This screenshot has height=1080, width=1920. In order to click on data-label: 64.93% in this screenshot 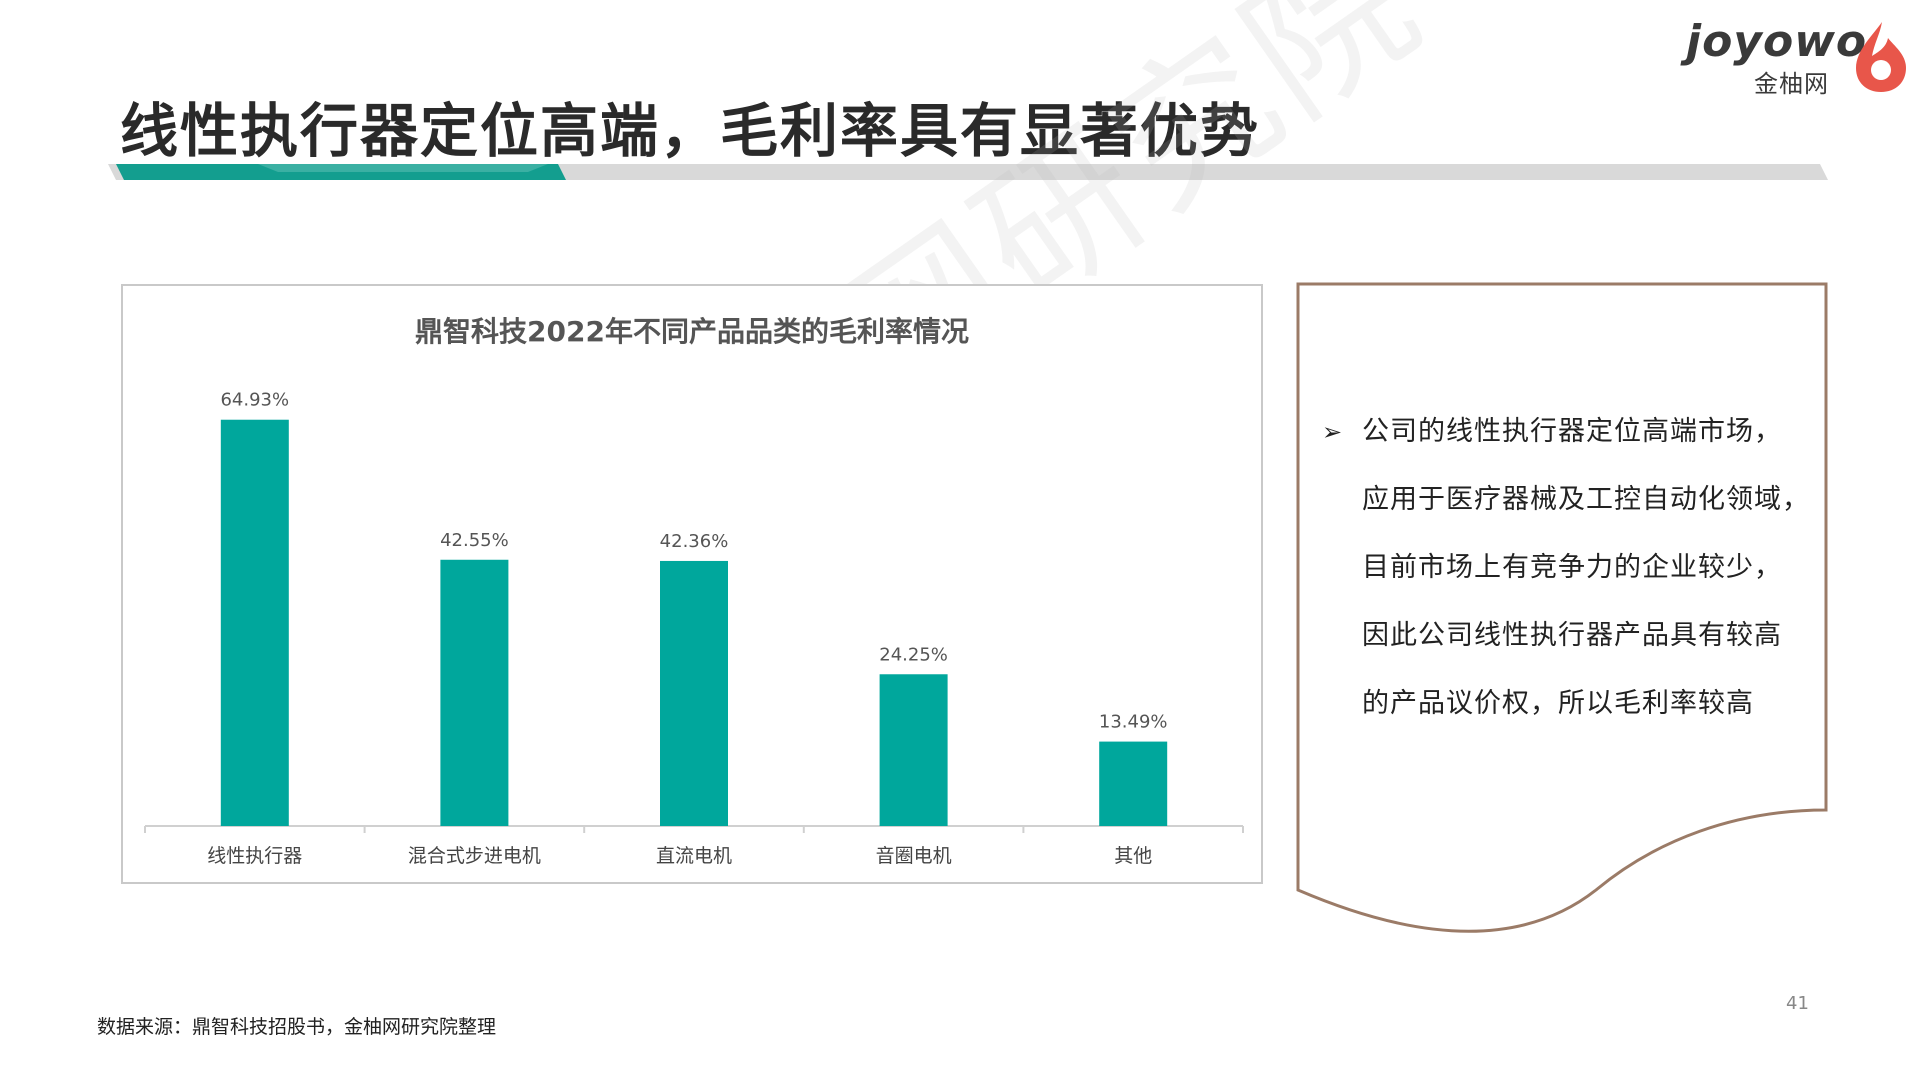, I will do `click(254, 400)`.